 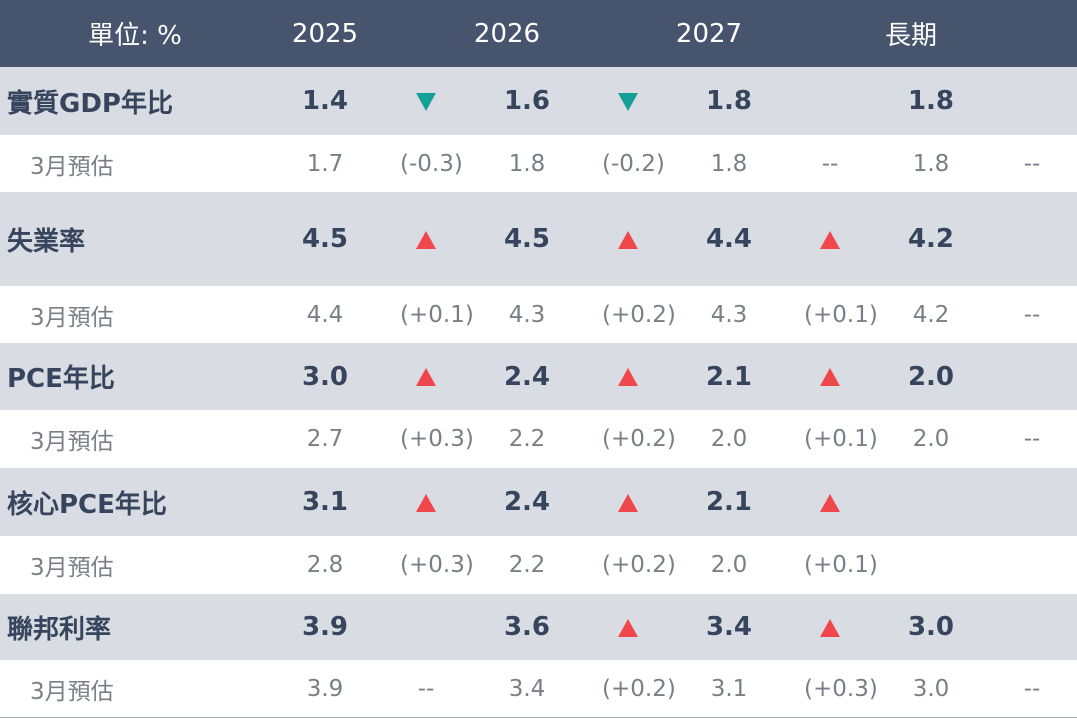 What do you see at coordinates (325, 376) in the screenshot?
I see `value-2025: 3.0` at bounding box center [325, 376].